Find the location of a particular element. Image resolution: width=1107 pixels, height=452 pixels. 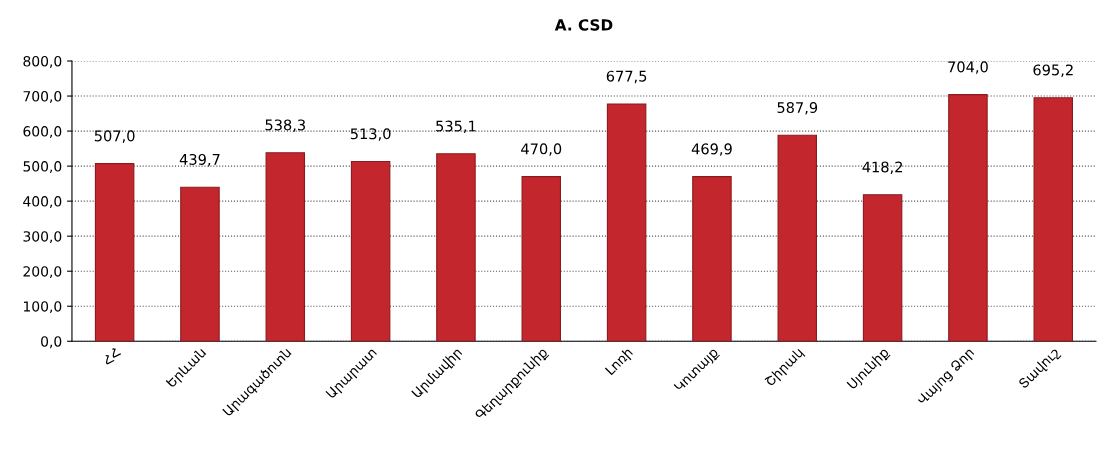

data-label: 469,9 is located at coordinates (711, 149).